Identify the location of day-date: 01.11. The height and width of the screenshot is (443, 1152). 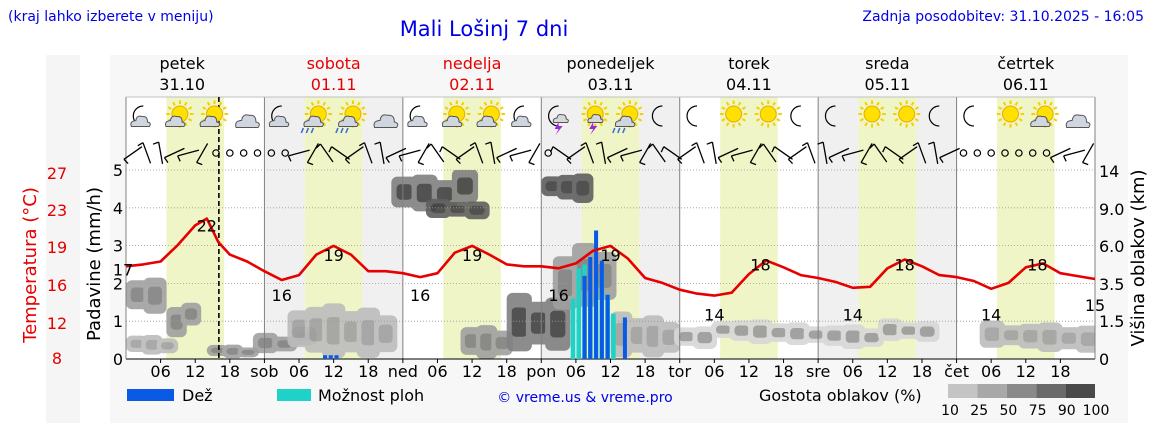
(334, 84).